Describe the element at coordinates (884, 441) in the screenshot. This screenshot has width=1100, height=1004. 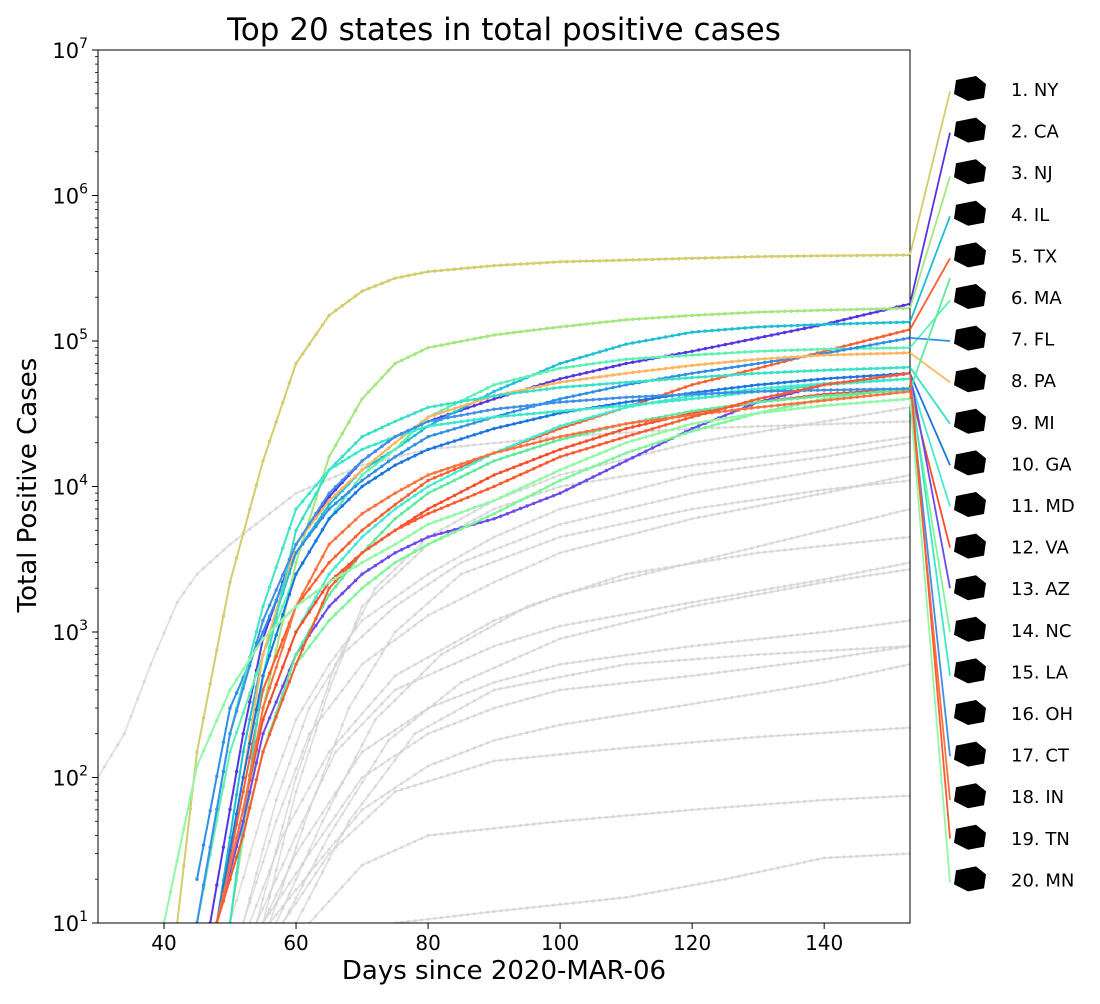
I see `other-state-series-13-point` at that location.